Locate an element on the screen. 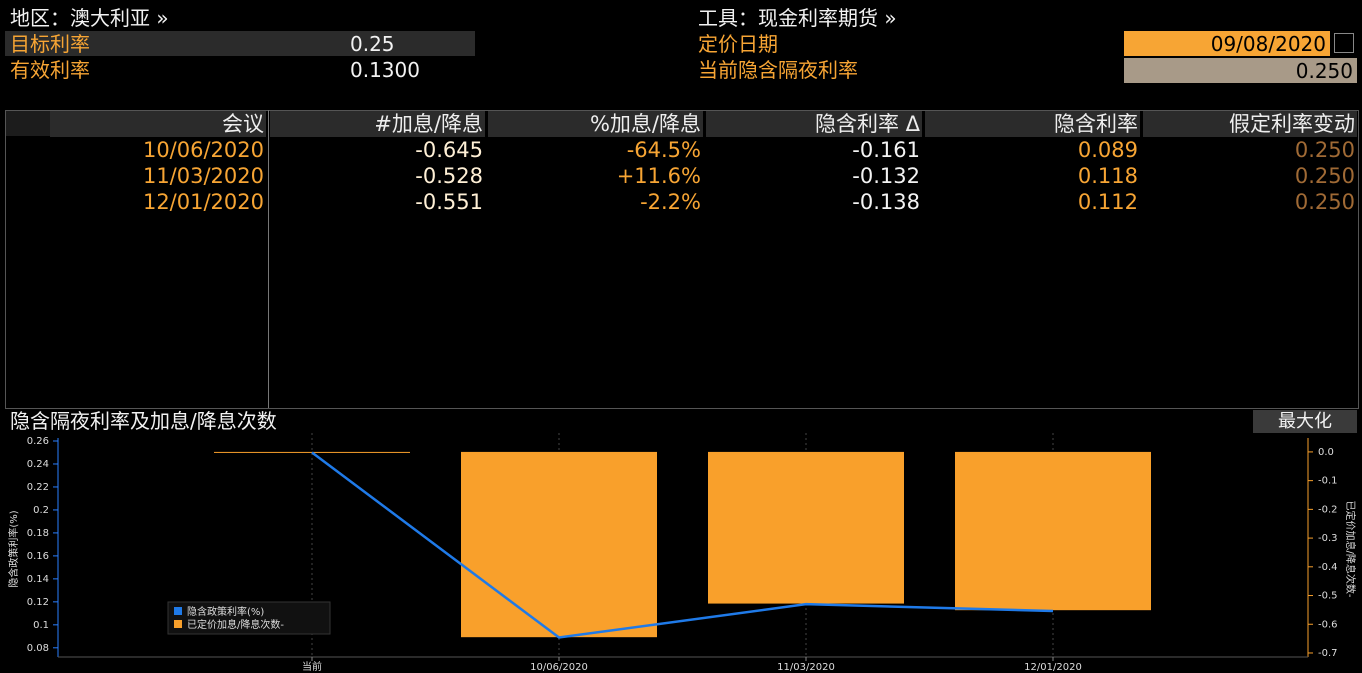 This screenshot has width=1362, height=673. y-tick-label: 0.18 is located at coordinates (38, 533).